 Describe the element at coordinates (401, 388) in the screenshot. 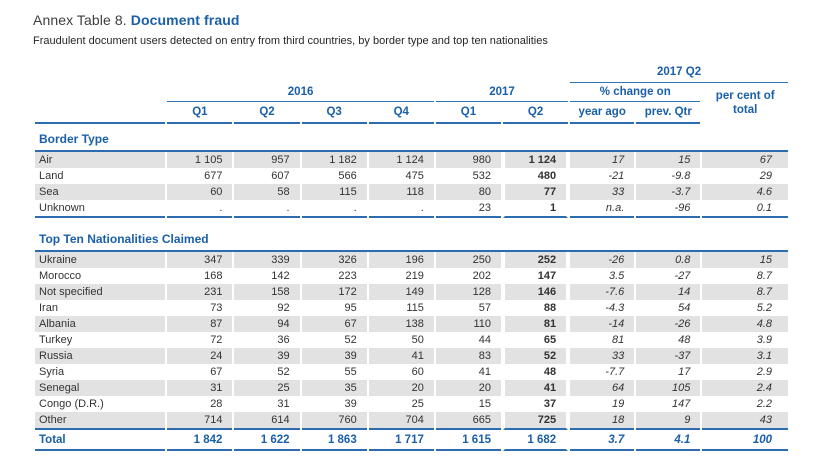

I see `cell: 20` at that location.